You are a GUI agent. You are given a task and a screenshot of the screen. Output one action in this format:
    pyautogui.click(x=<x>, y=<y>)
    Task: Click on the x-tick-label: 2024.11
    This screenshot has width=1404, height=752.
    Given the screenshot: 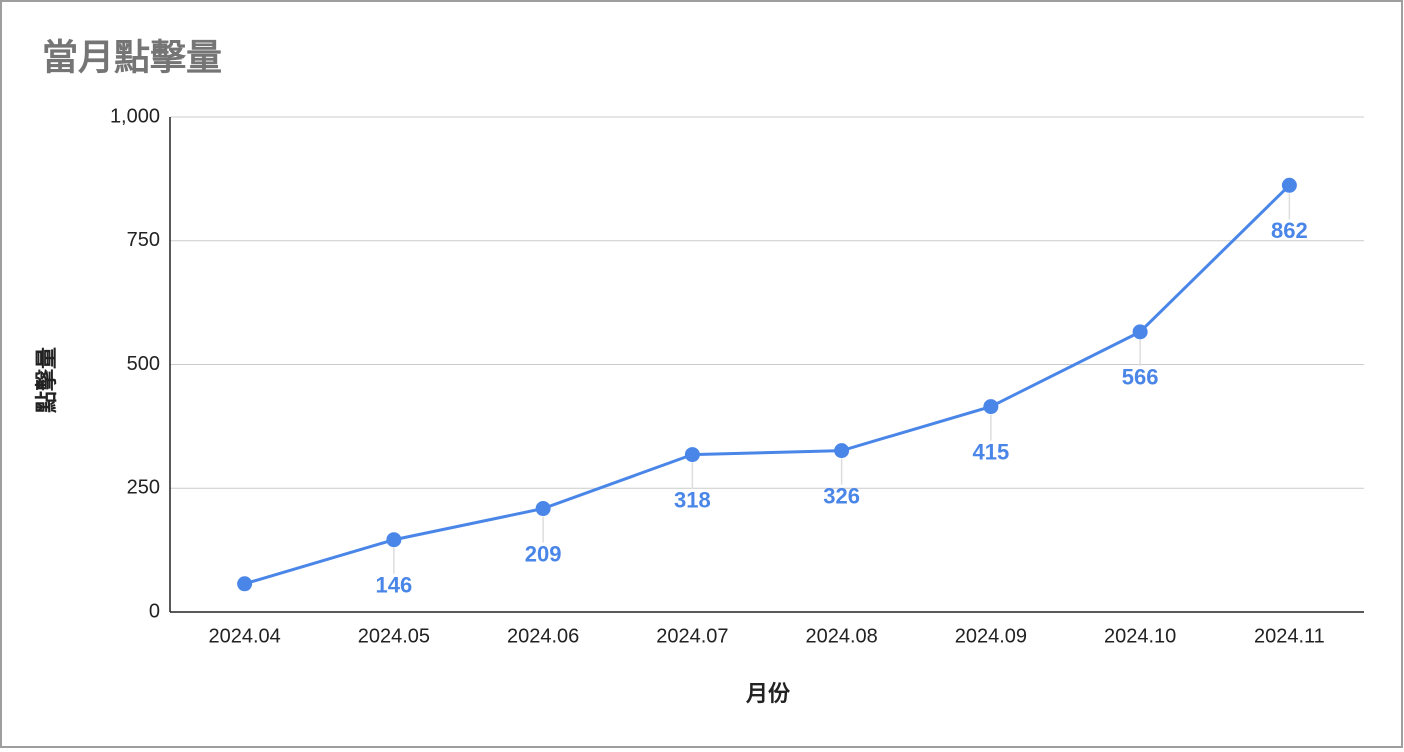 What is the action you would take?
    pyautogui.click(x=1289, y=636)
    